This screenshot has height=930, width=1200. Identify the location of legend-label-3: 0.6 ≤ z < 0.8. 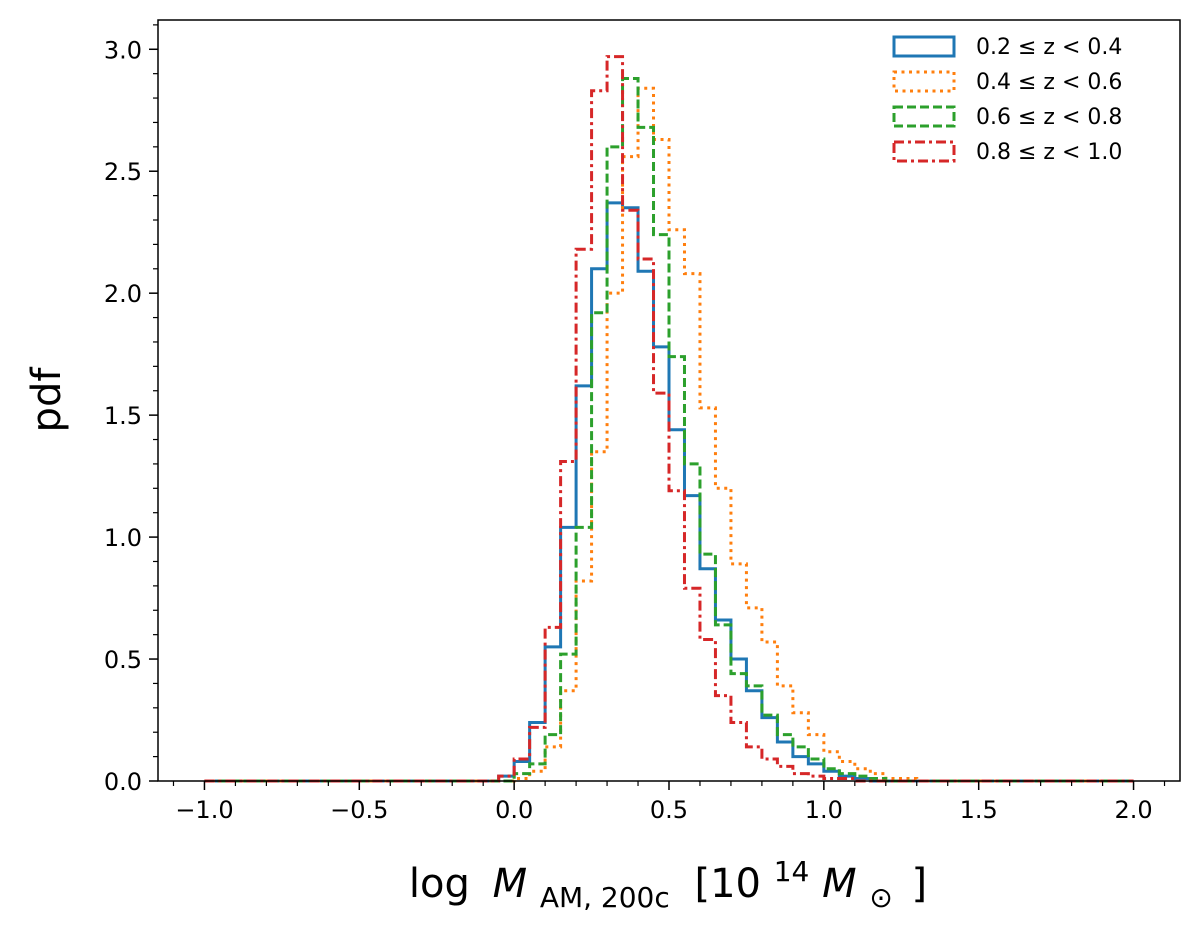
(1049, 117).